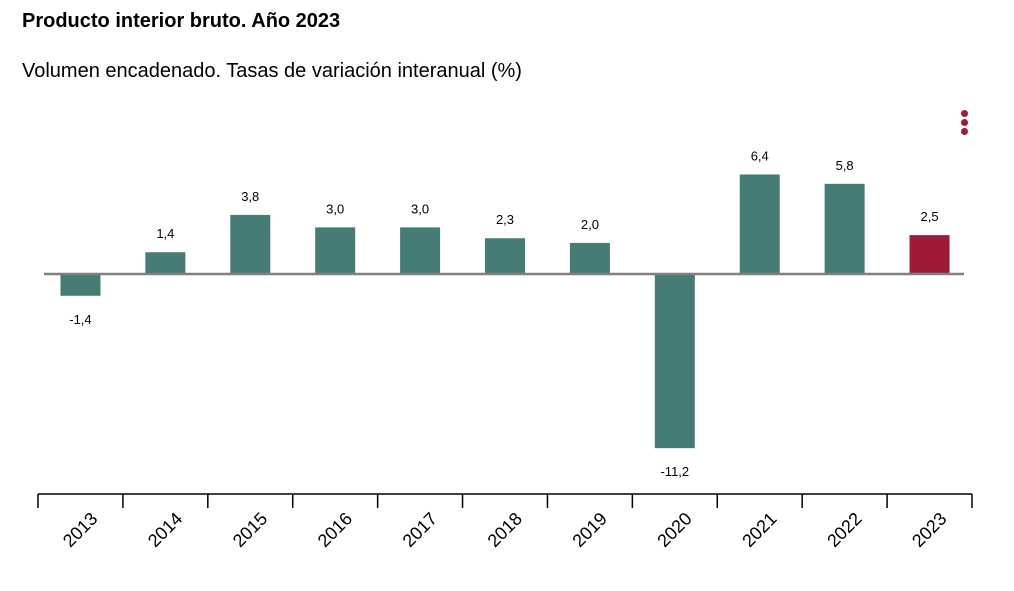 The image size is (1014, 591). What do you see at coordinates (760, 155) in the screenshot?
I see `data-label: 6,4` at bounding box center [760, 155].